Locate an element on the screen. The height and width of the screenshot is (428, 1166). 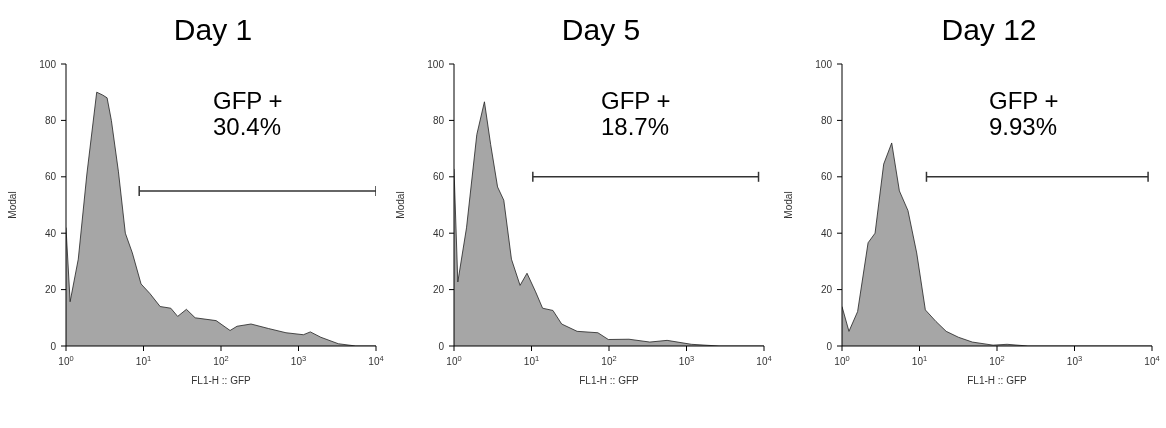
annotation: GFP + 18.7% is located at coordinates (636, 113).